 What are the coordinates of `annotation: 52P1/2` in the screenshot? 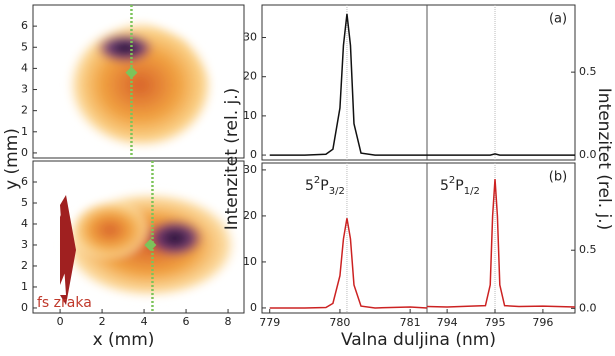 It's located at (460, 186).